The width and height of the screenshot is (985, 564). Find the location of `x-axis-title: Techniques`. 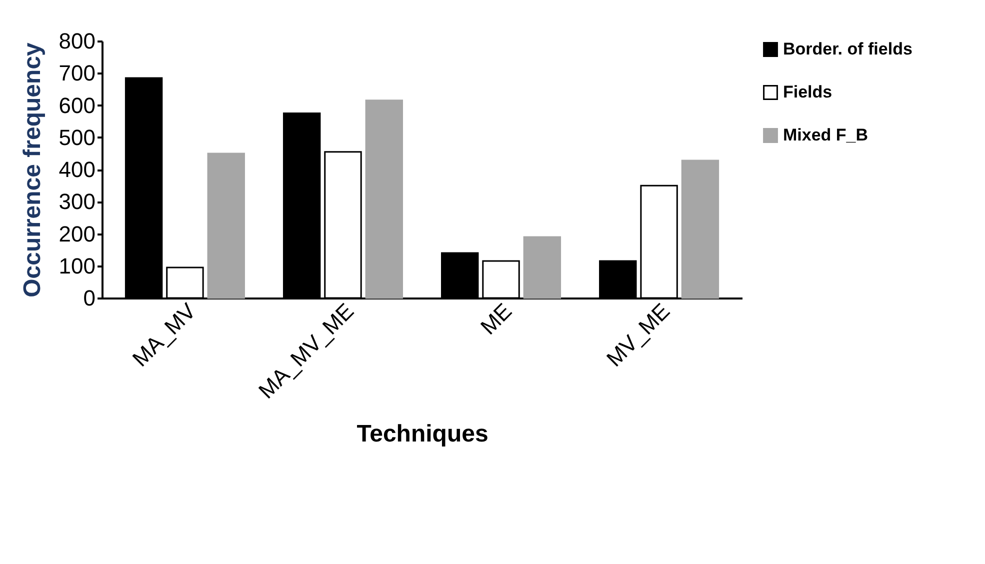

x-axis-title: Techniques is located at coordinates (422, 434).